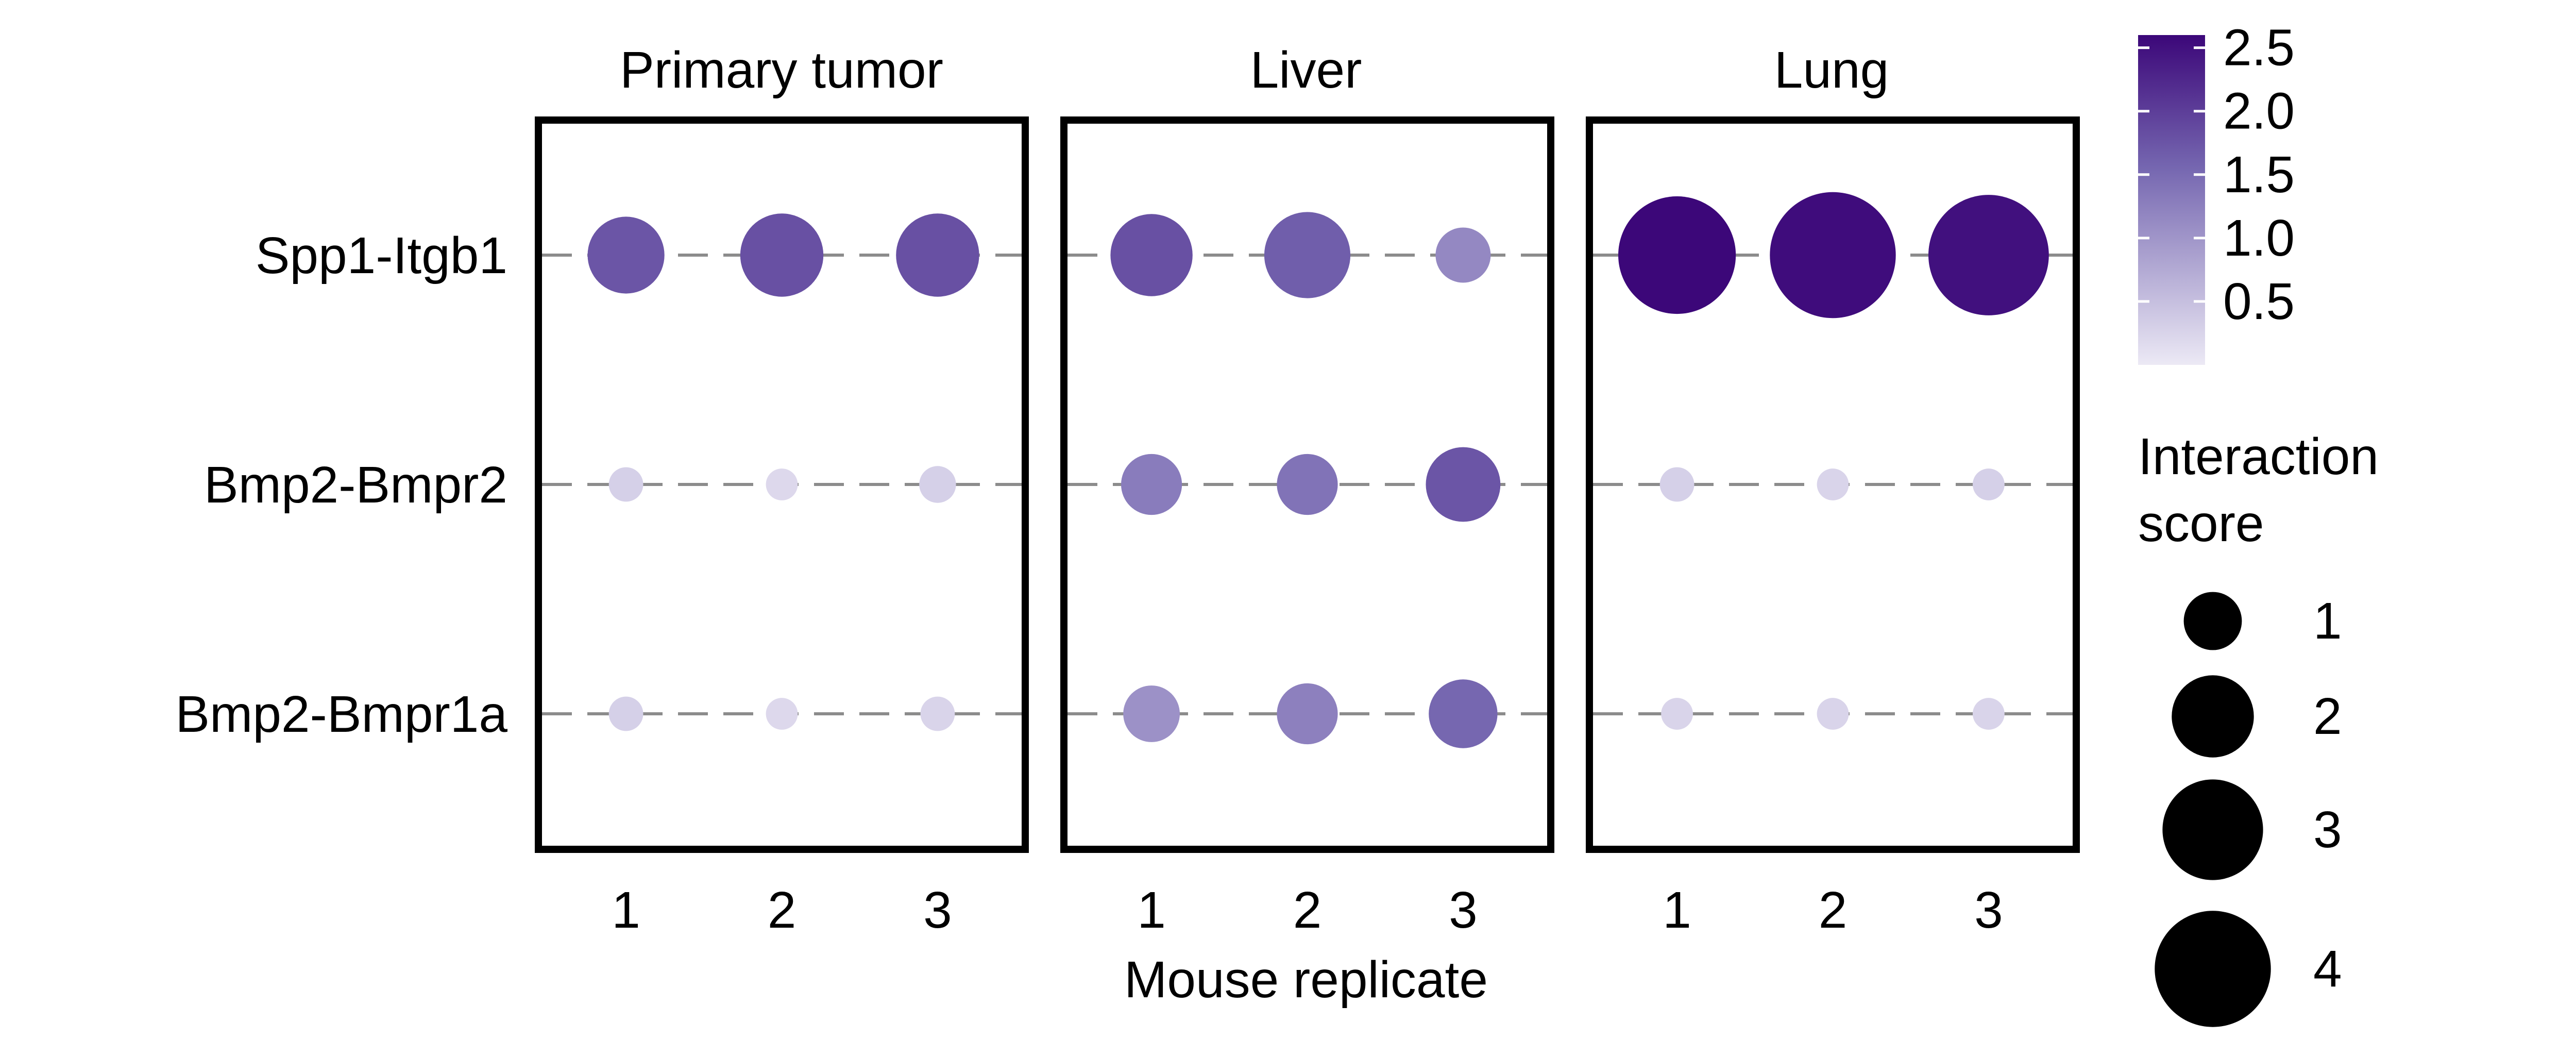 This screenshot has height=1039, width=2576. I want to click on dot-lung-spp1-itgb1-rep2, so click(1833, 255).